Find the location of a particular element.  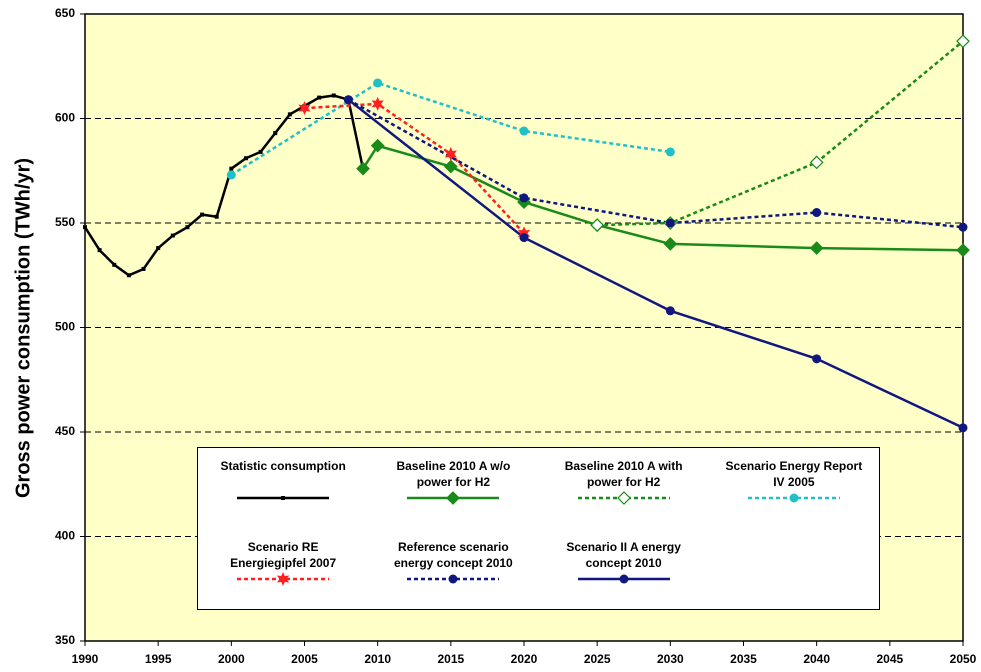

y-tick-label: 600 is located at coordinates (65, 118).